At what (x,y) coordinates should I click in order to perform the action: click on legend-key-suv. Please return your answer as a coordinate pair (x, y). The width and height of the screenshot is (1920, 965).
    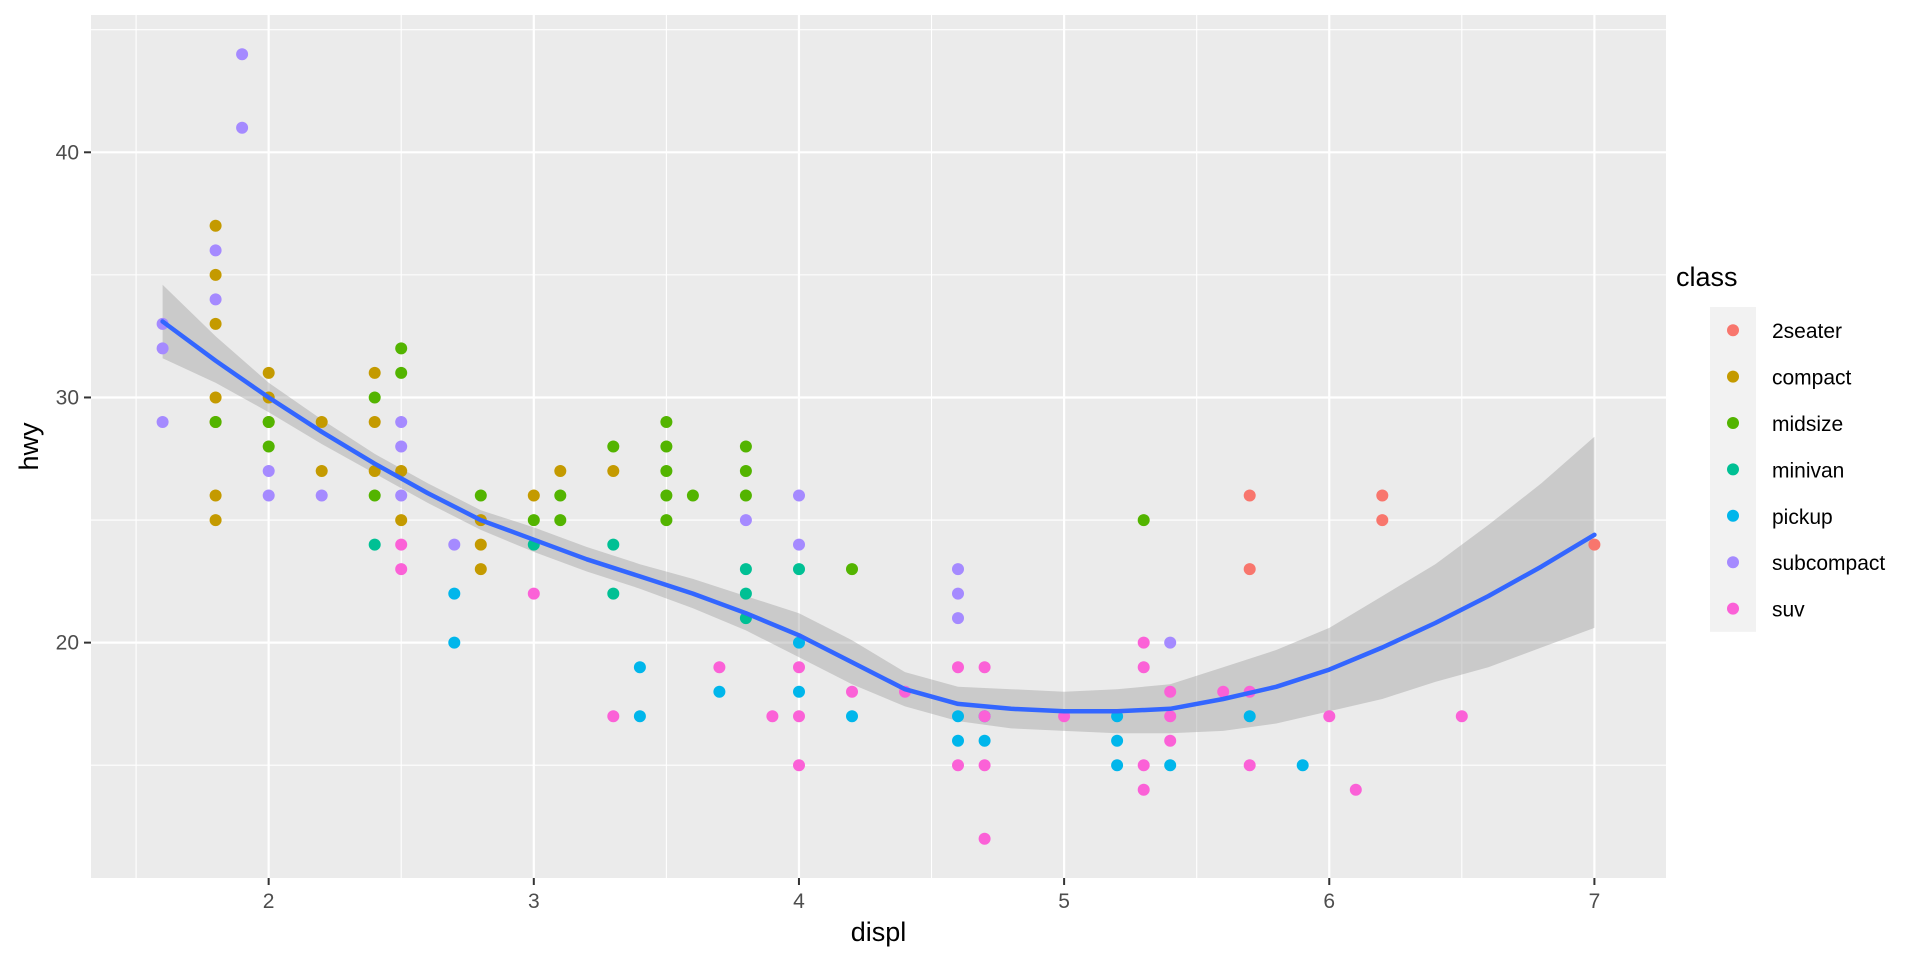
    Looking at the image, I should click on (1733, 608).